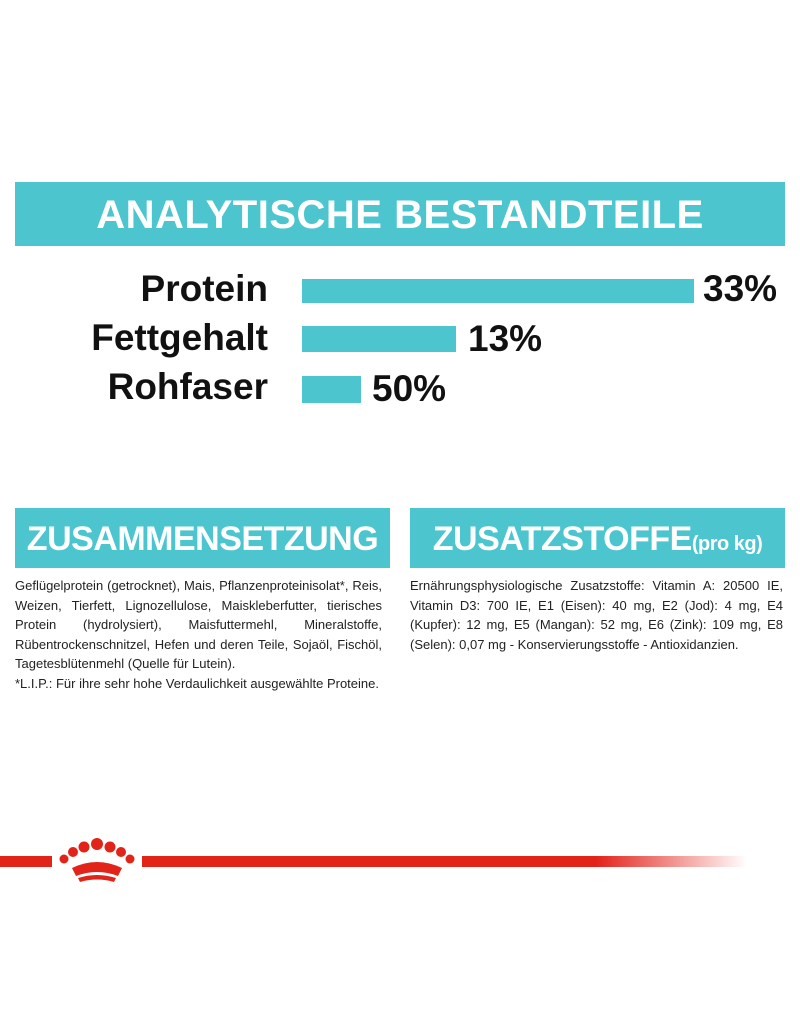  Describe the element at coordinates (727, 544) in the screenshot. I see `section-title-suffix: (pro kg)` at that location.